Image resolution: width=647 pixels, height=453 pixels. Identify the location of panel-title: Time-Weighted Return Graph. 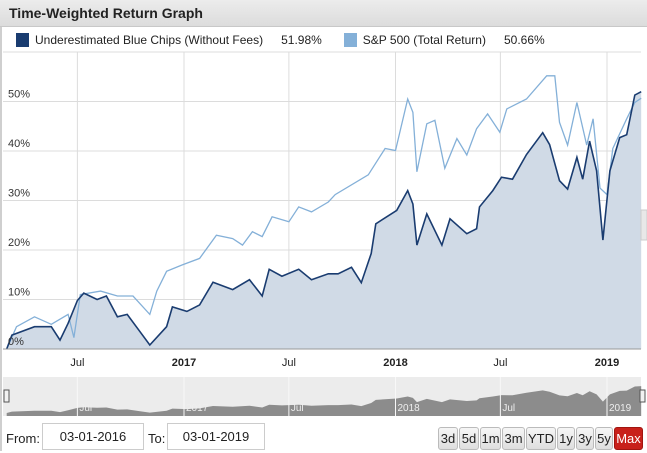
(106, 13).